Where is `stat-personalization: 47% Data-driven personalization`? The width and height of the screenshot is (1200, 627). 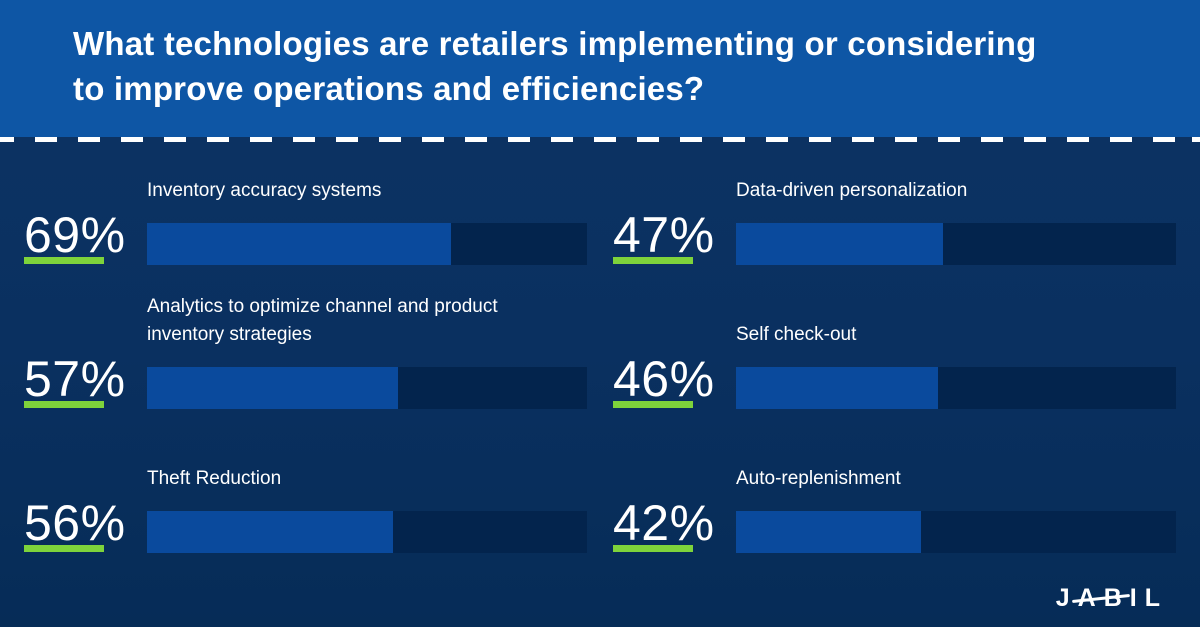 stat-personalization: 47% Data-driven personalization is located at coordinates (894, 222).